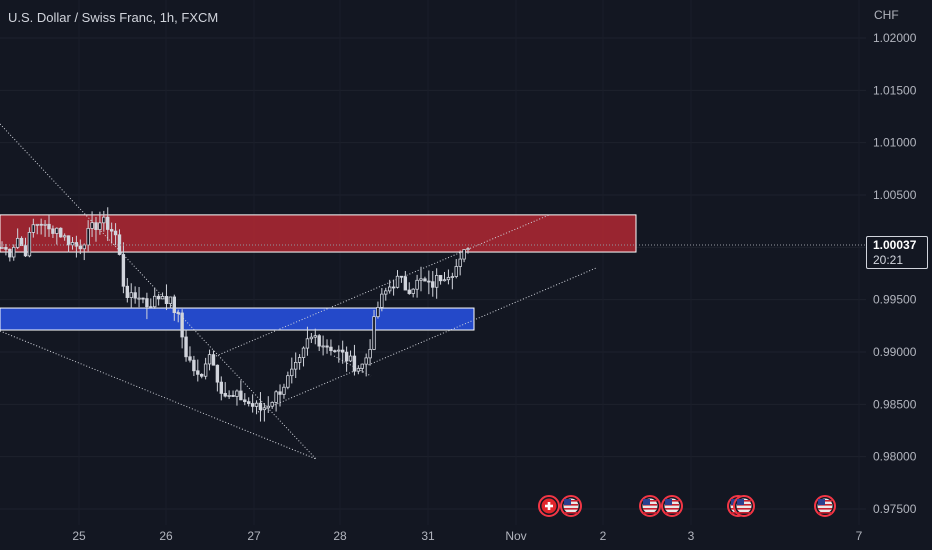  What do you see at coordinates (895, 300) in the screenshot?
I see `y-tick-label: 0.99500` at bounding box center [895, 300].